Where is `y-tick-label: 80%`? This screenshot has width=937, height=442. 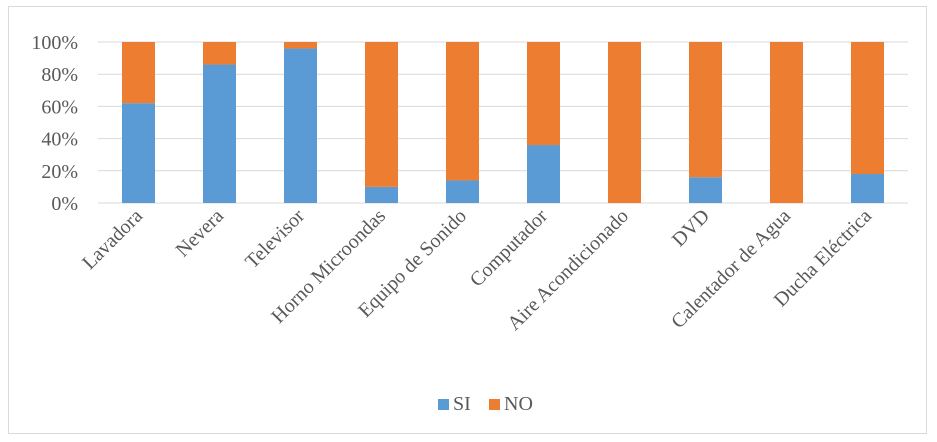 y-tick-label: 80% is located at coordinates (59, 75).